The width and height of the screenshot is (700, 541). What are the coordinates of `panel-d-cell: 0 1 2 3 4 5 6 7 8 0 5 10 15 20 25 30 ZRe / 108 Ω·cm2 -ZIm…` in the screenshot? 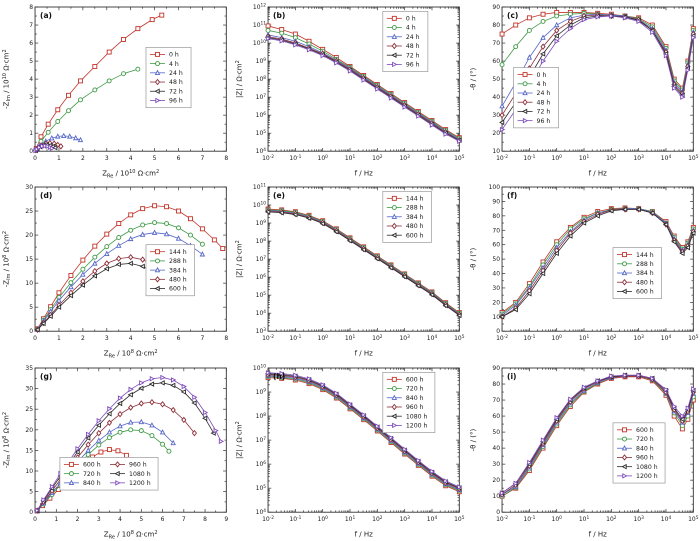 It's located at (116, 270).